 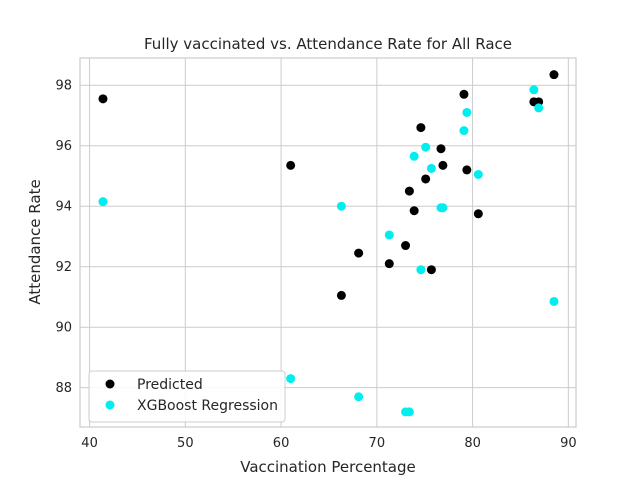 What do you see at coordinates (185, 443) in the screenshot?
I see `x-tick-label: 50` at bounding box center [185, 443].